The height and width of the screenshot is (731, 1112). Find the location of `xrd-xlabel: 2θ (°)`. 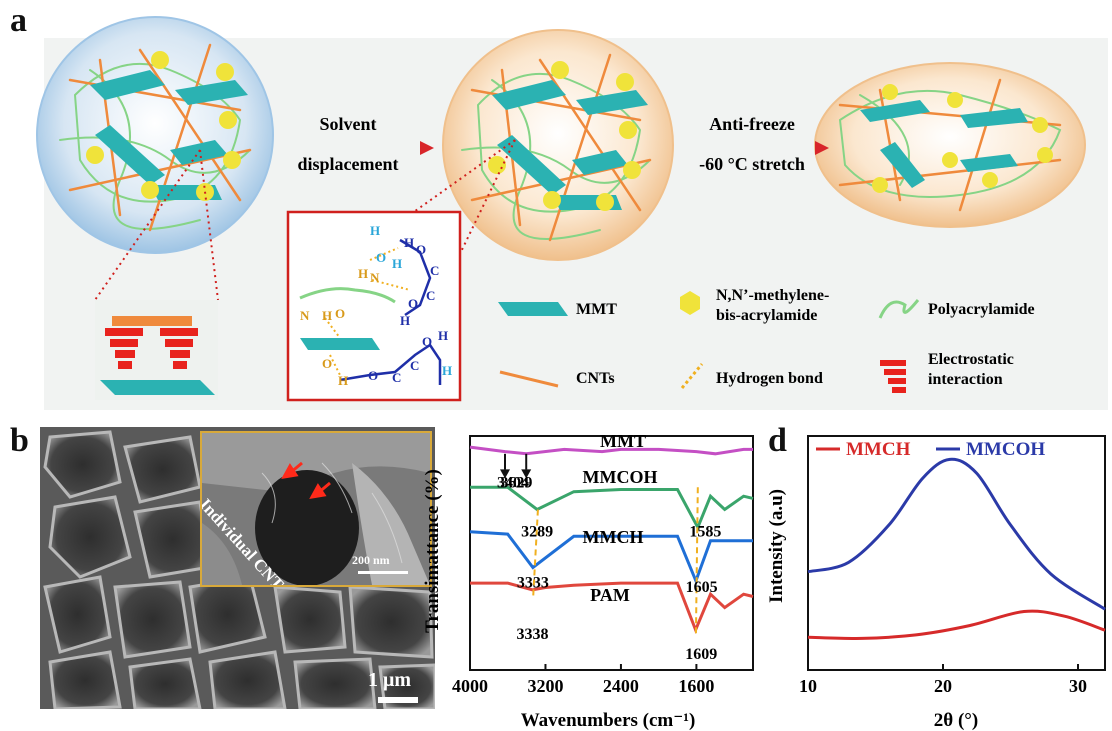

xrd-xlabel: 2θ (°) is located at coordinates (956, 720).